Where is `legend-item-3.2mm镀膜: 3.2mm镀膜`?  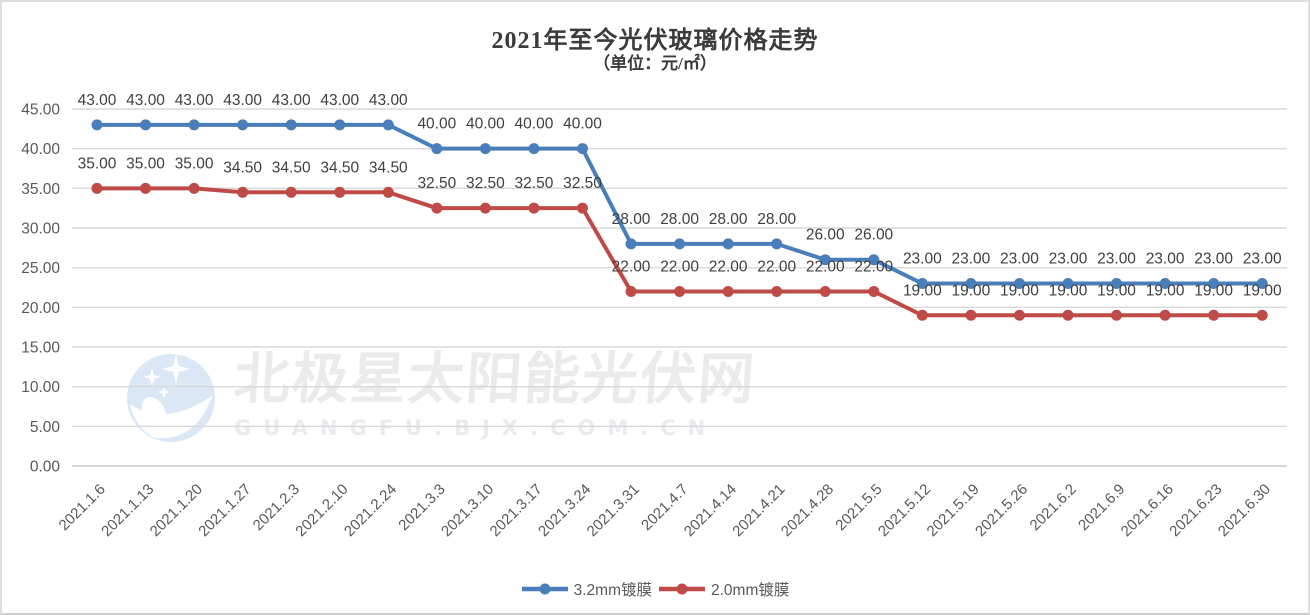 legend-item-3.2mm镀膜: 3.2mm镀膜 is located at coordinates (586, 589).